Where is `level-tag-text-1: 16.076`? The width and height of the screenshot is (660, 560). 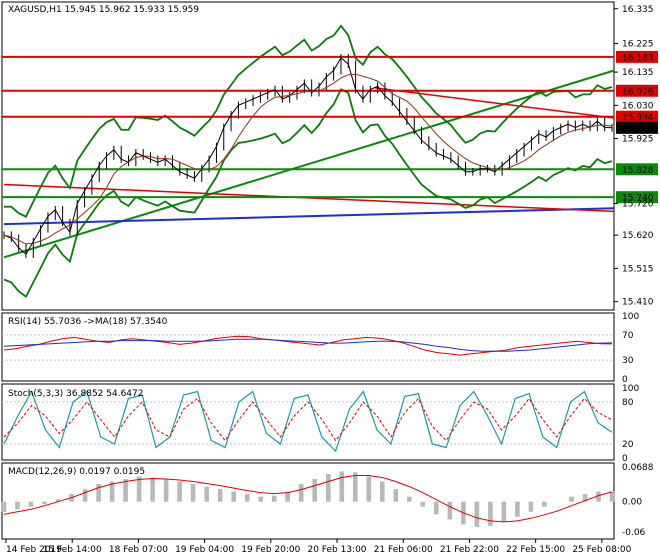 level-tag-text-1: 16.076 is located at coordinates (638, 92).